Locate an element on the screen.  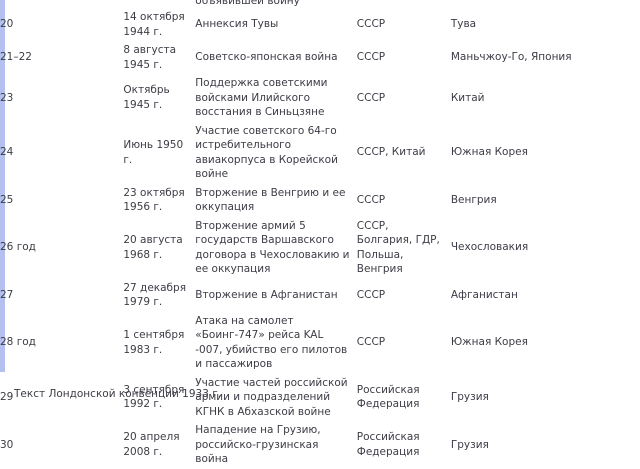
cell-number: 29 is located at coordinates (7, 397).